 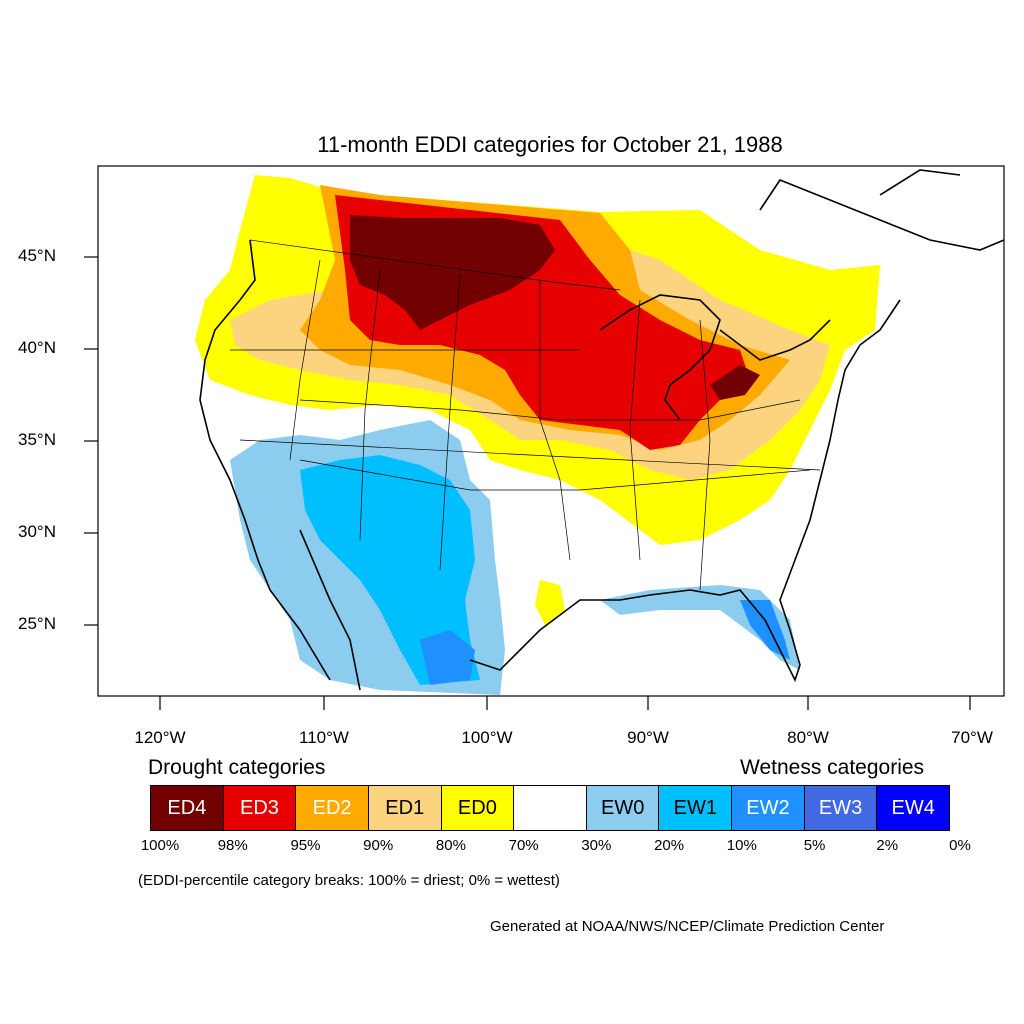 What do you see at coordinates (378, 845) in the screenshot?
I see `legend-break-label: 90%` at bounding box center [378, 845].